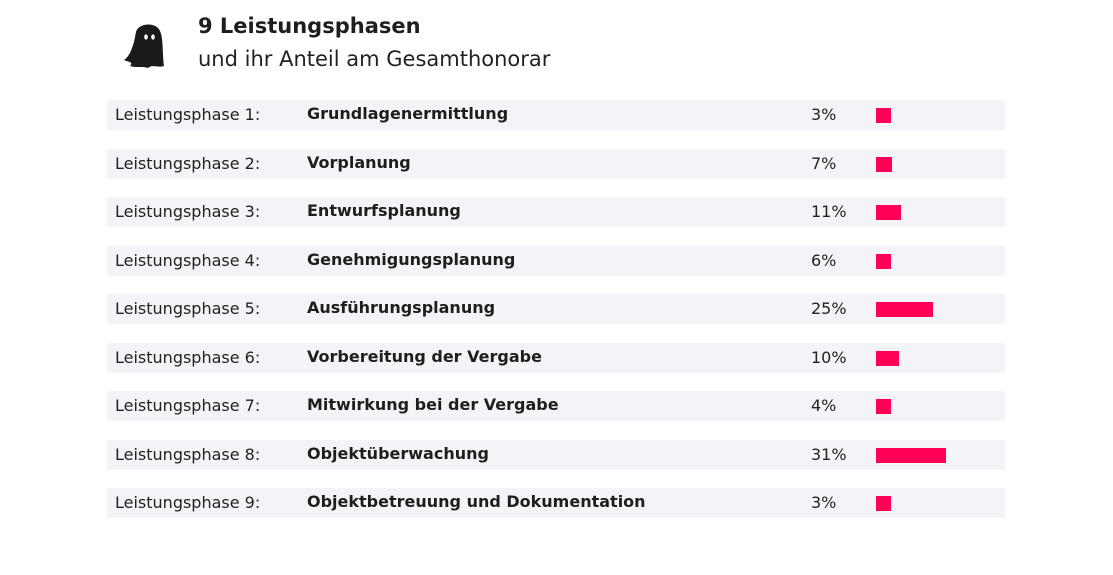 The image size is (1113, 575). I want to click on page-title: 9 Leistungsphasen, so click(309, 26).